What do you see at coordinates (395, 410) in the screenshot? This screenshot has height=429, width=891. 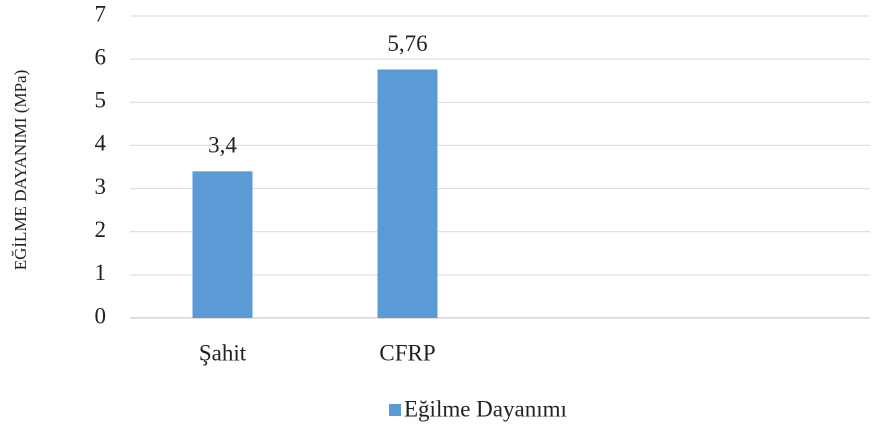 I see `legend-swatch` at bounding box center [395, 410].